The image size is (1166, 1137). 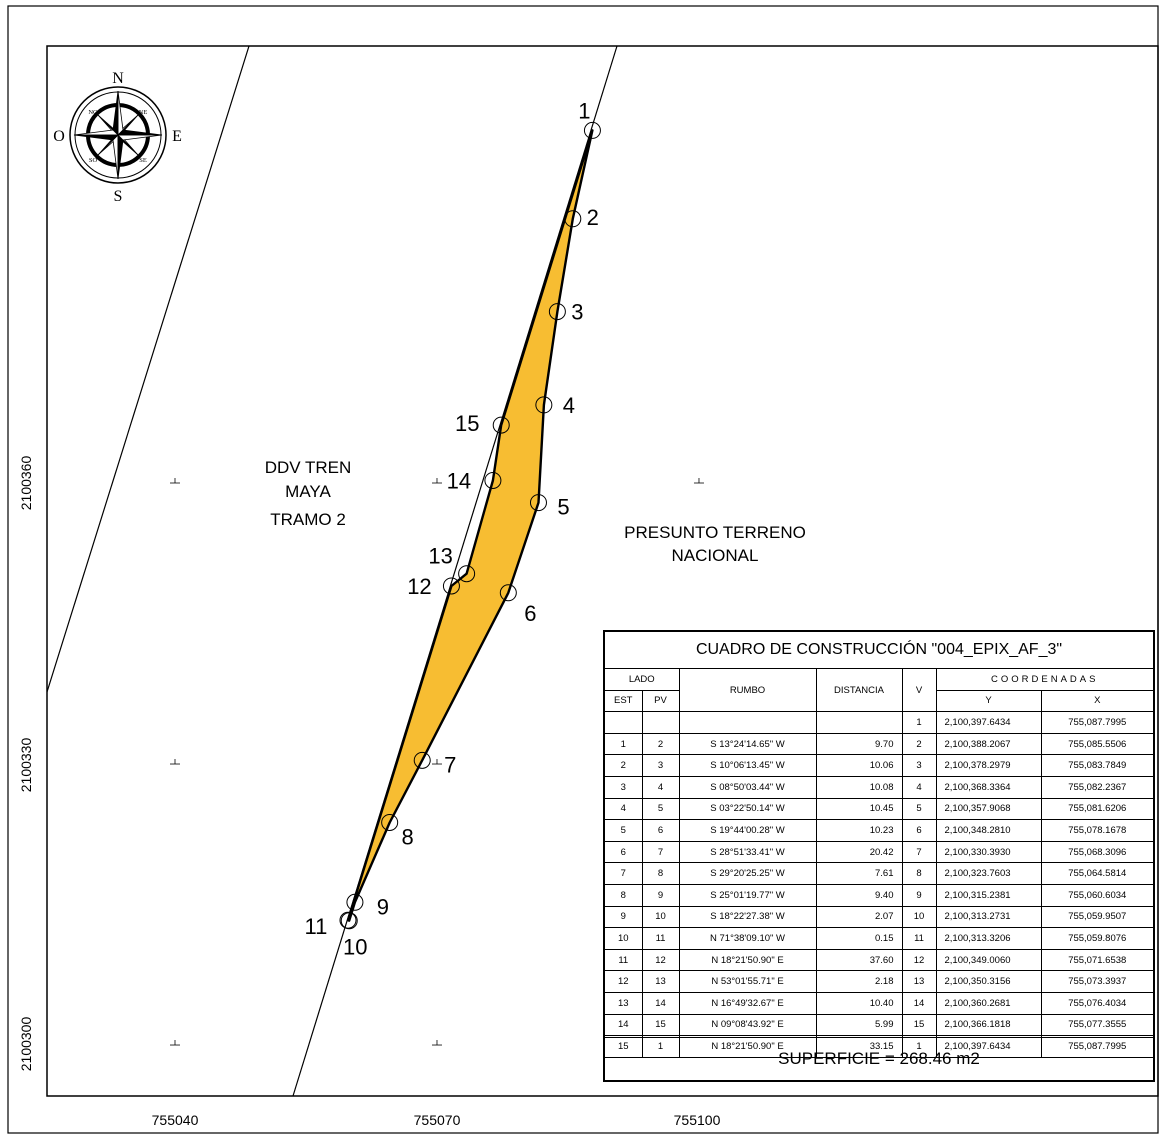 What do you see at coordinates (624, 960) in the screenshot?
I see `cell-est: 11` at bounding box center [624, 960].